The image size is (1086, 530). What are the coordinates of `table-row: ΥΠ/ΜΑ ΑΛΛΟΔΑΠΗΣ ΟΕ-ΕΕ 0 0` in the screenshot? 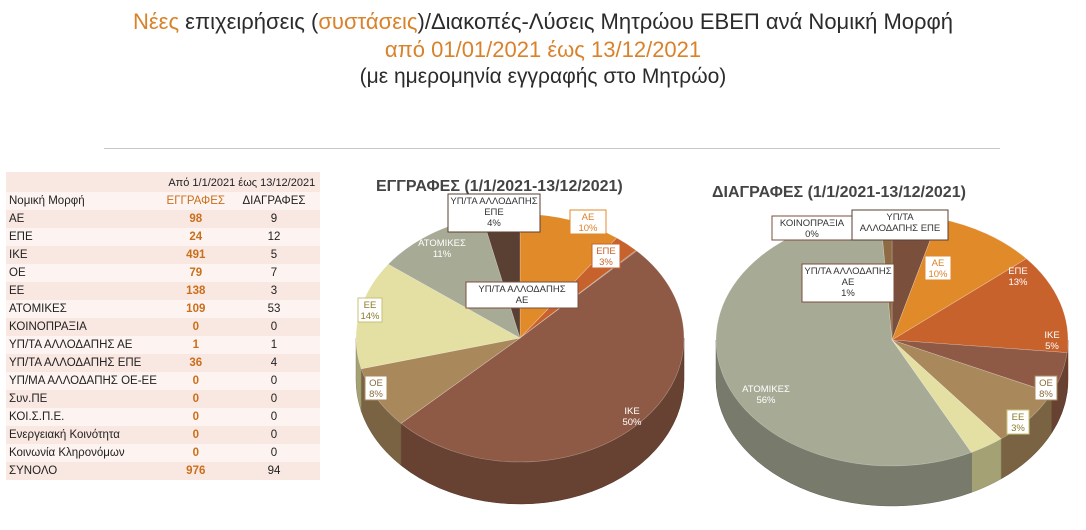 It's located at (163, 381).